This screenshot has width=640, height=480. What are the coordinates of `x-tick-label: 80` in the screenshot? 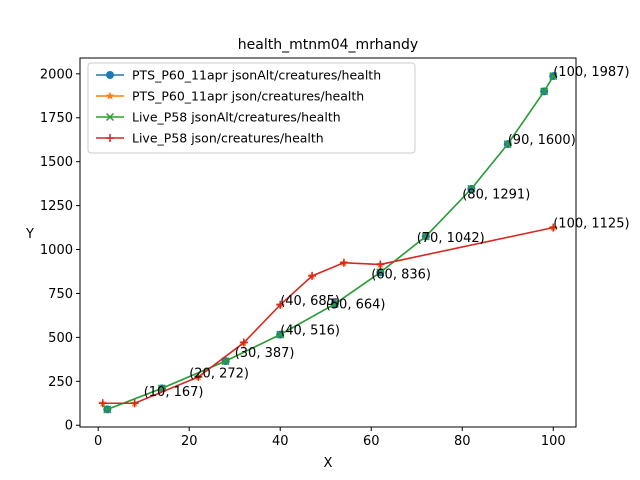 It's located at (462, 441).